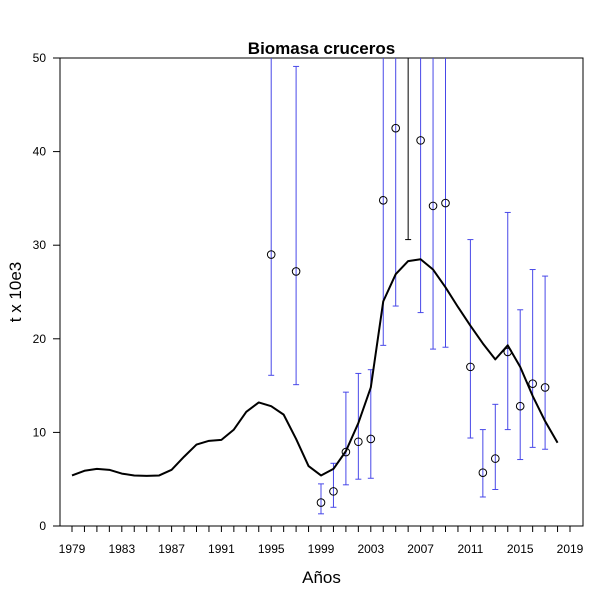  I want to click on y-tick-label: 40, so click(40, 152).